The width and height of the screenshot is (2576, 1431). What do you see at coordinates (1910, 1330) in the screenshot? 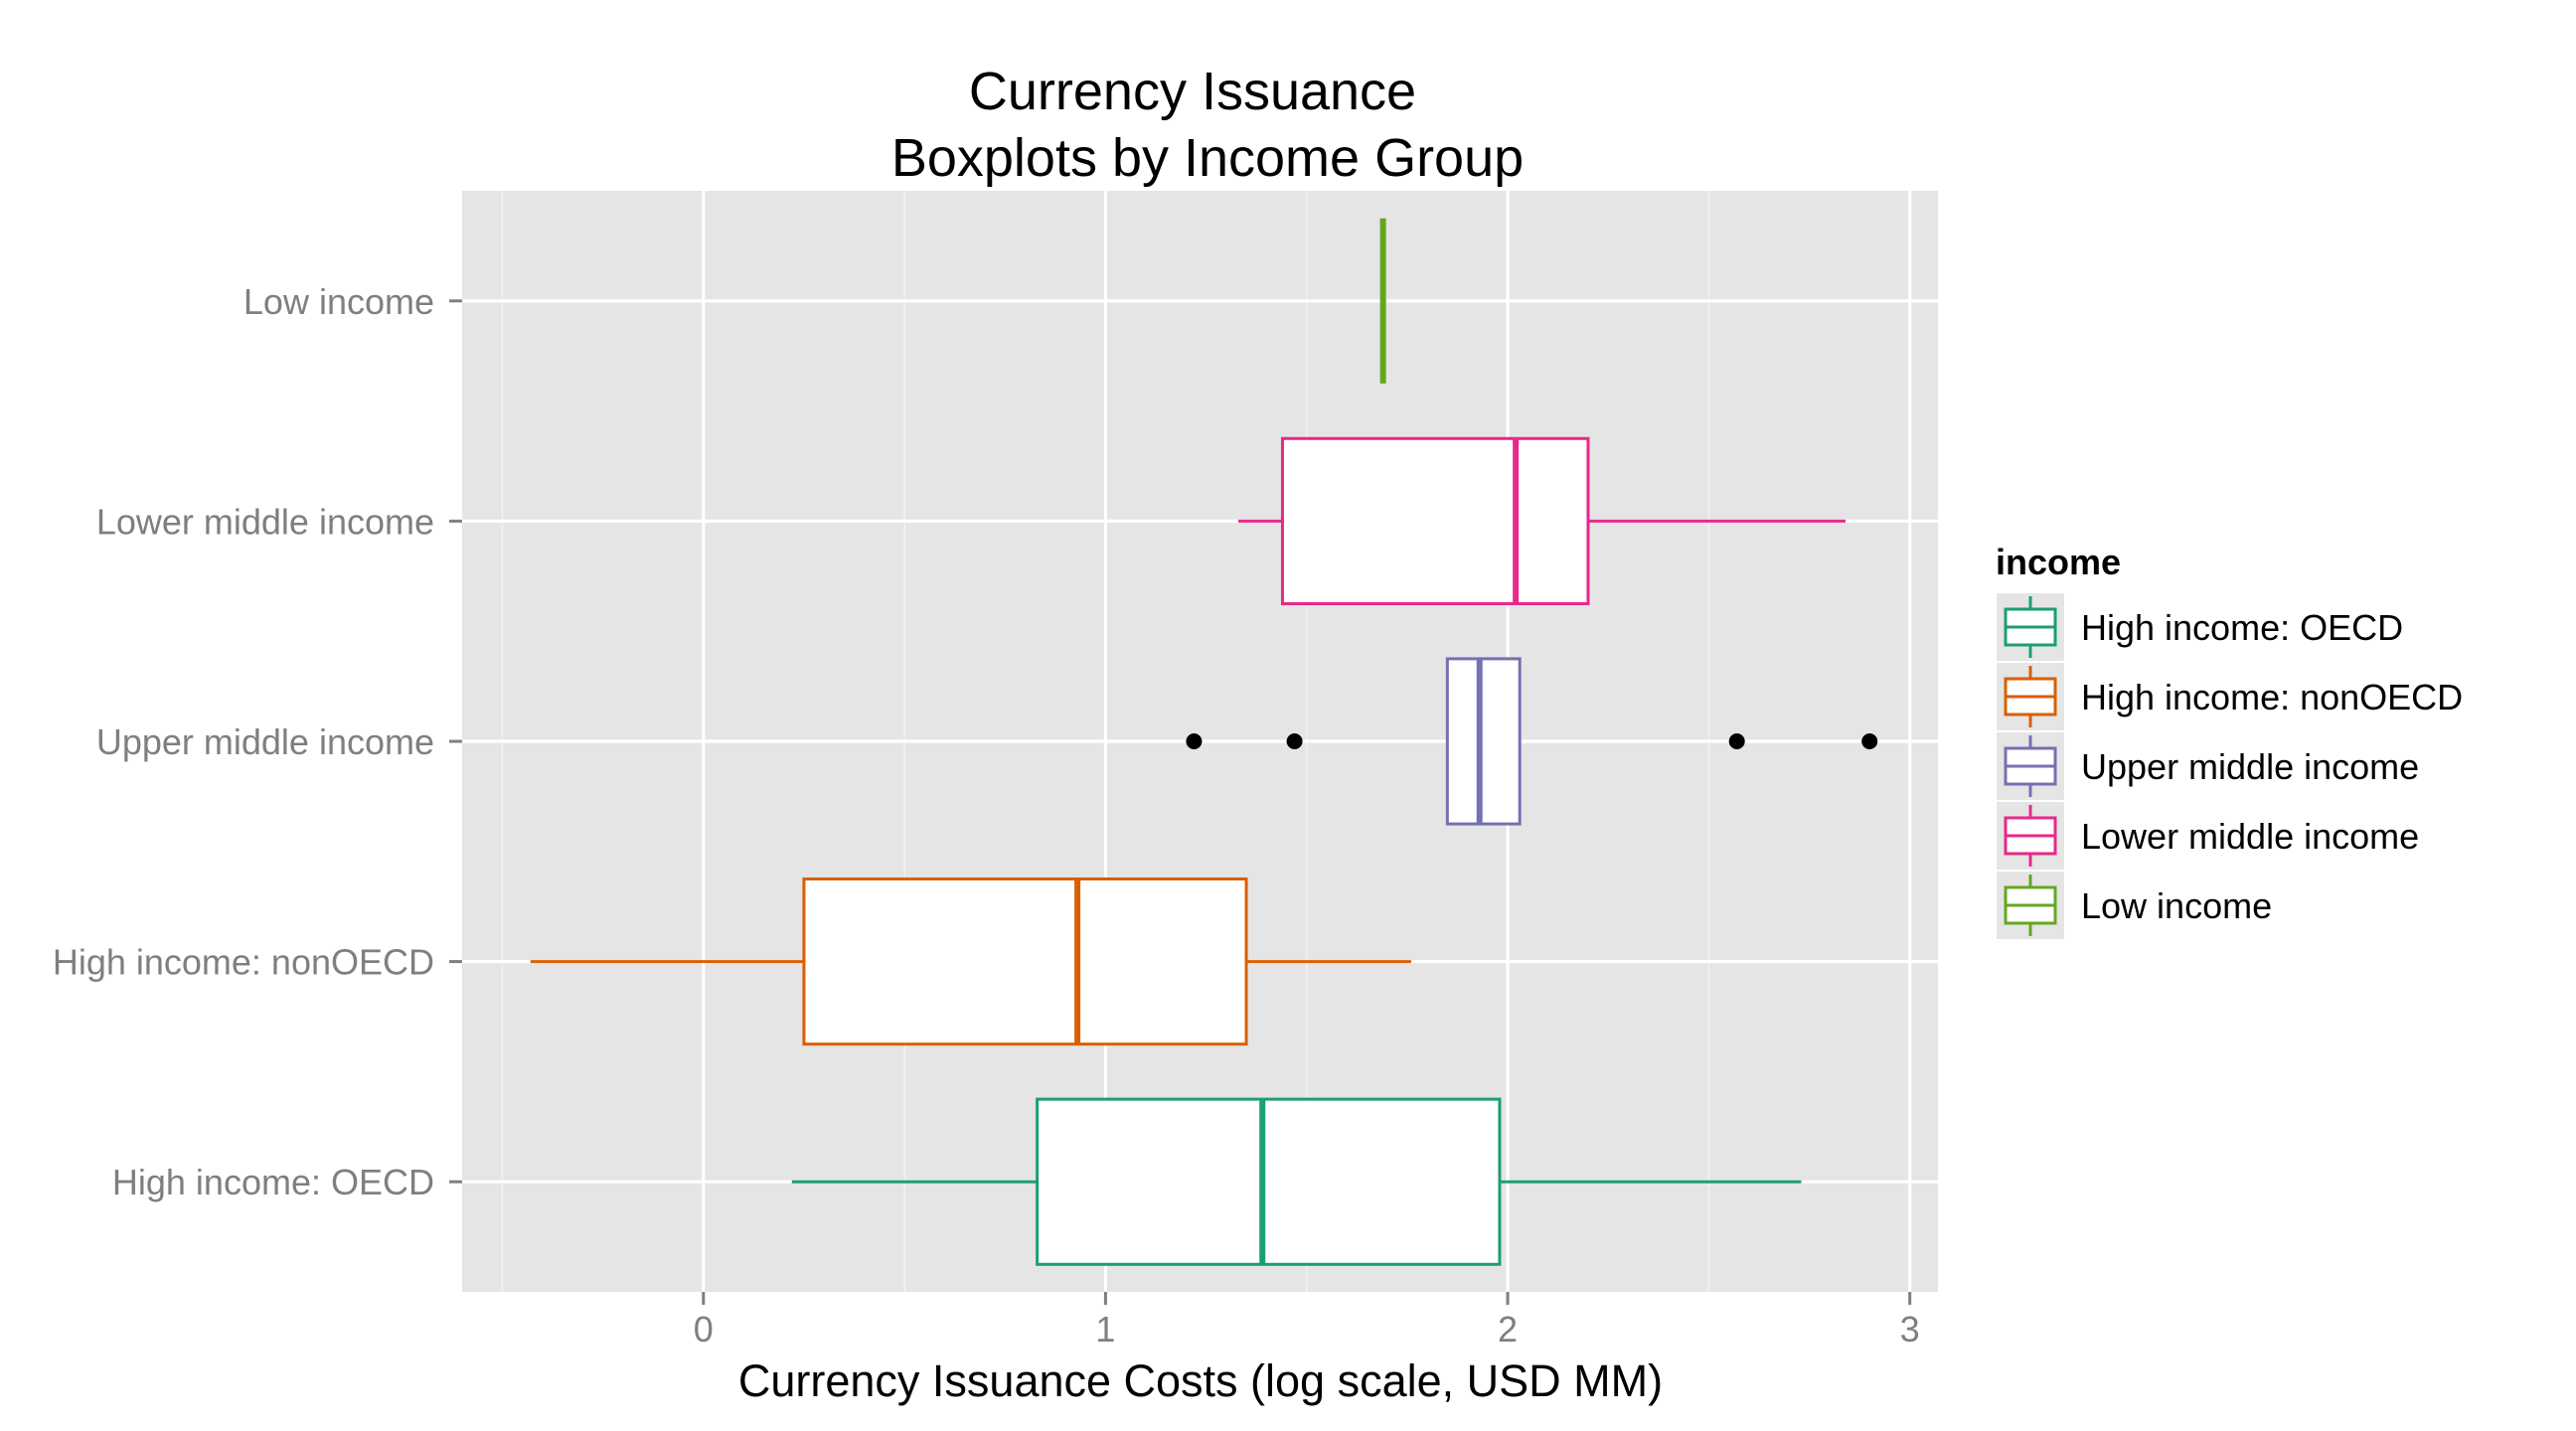
I see `x-tick-label: 3` at bounding box center [1910, 1330].